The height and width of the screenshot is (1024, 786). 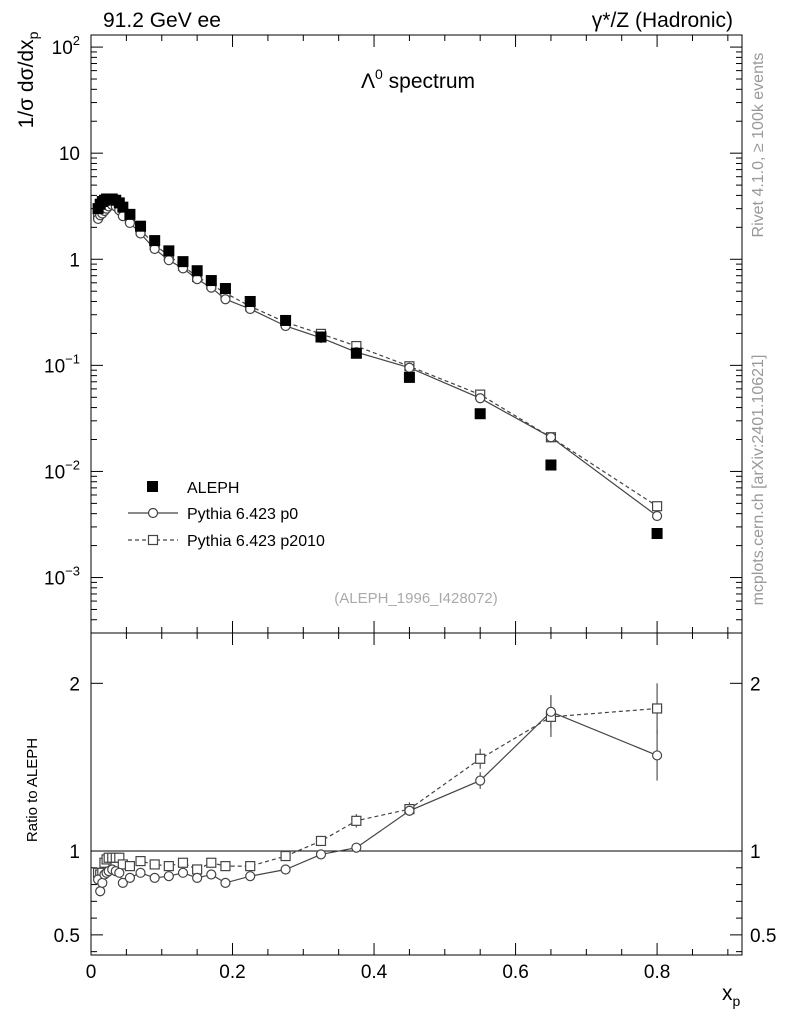 What do you see at coordinates (731, 995) in the screenshot?
I see `x-axis-label: xp` at bounding box center [731, 995].